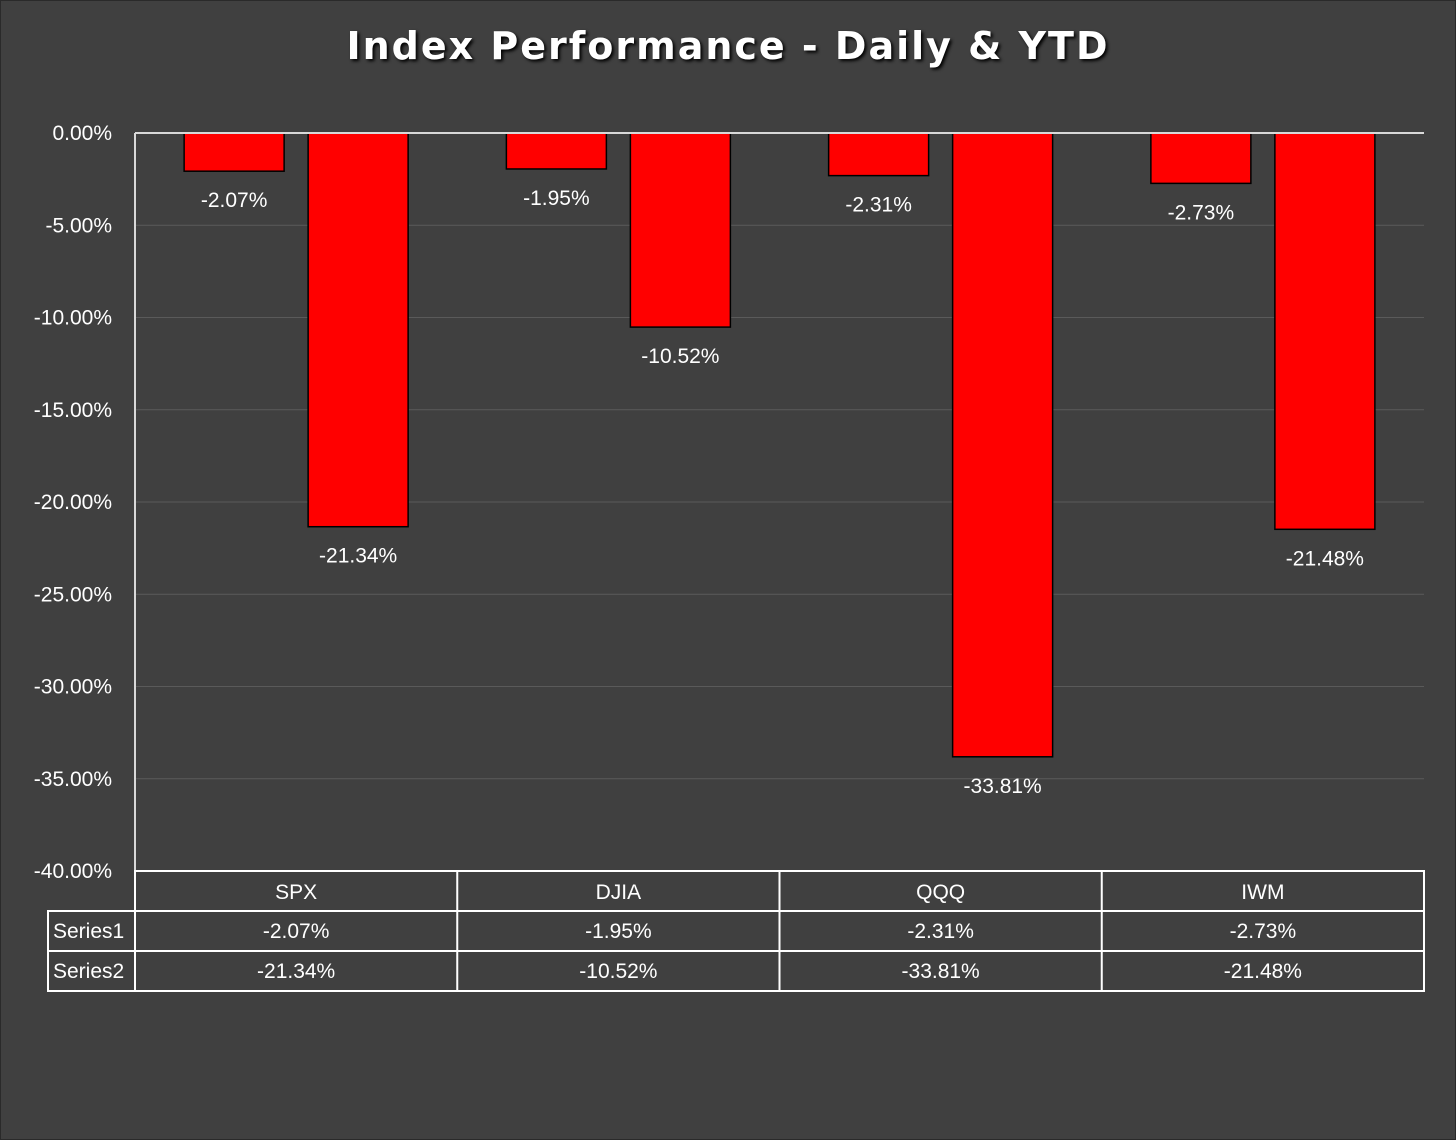 Image resolution: width=1456 pixels, height=1140 pixels. I want to click on chart-title: Index Performance - Daily & YTD, so click(728, 46).